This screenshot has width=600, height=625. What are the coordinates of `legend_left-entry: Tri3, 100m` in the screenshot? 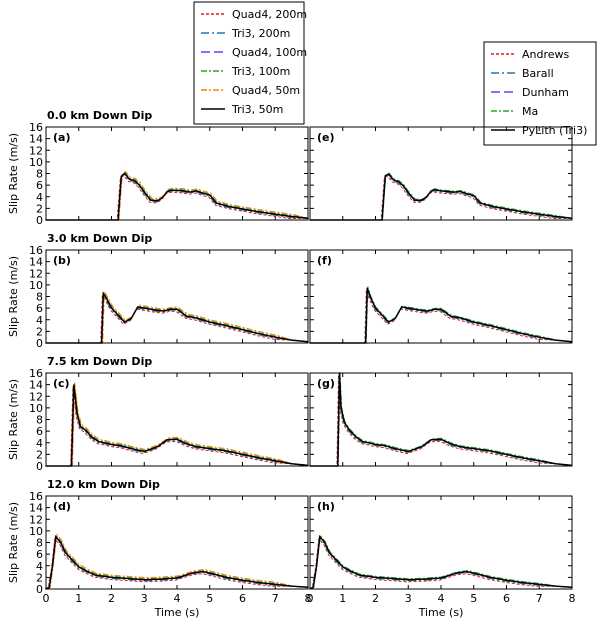 It's located at (260, 71).